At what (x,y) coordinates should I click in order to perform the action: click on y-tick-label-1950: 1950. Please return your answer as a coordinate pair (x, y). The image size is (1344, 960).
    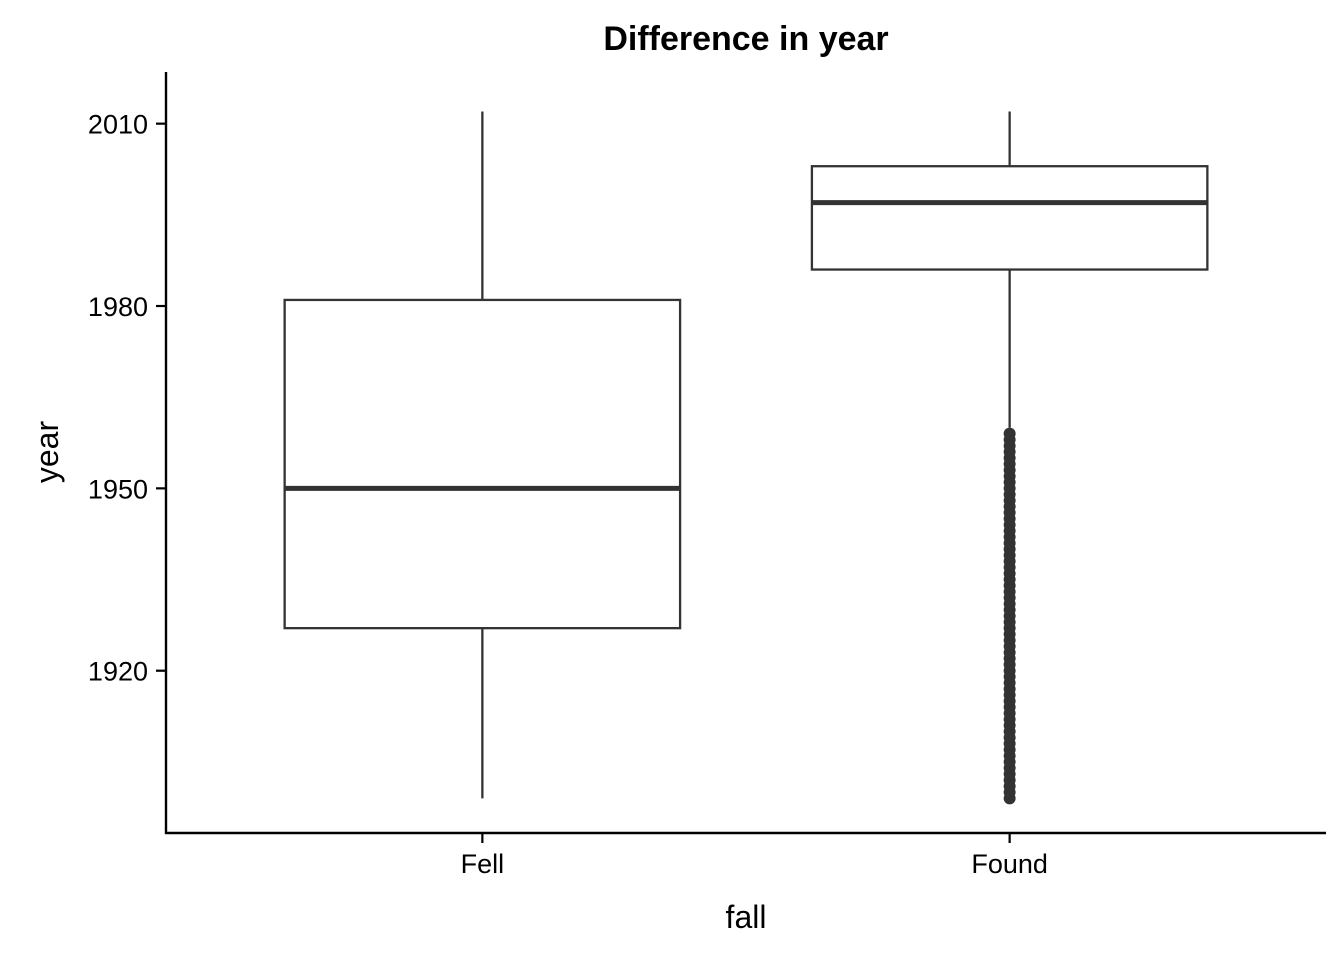
    Looking at the image, I should click on (118, 489).